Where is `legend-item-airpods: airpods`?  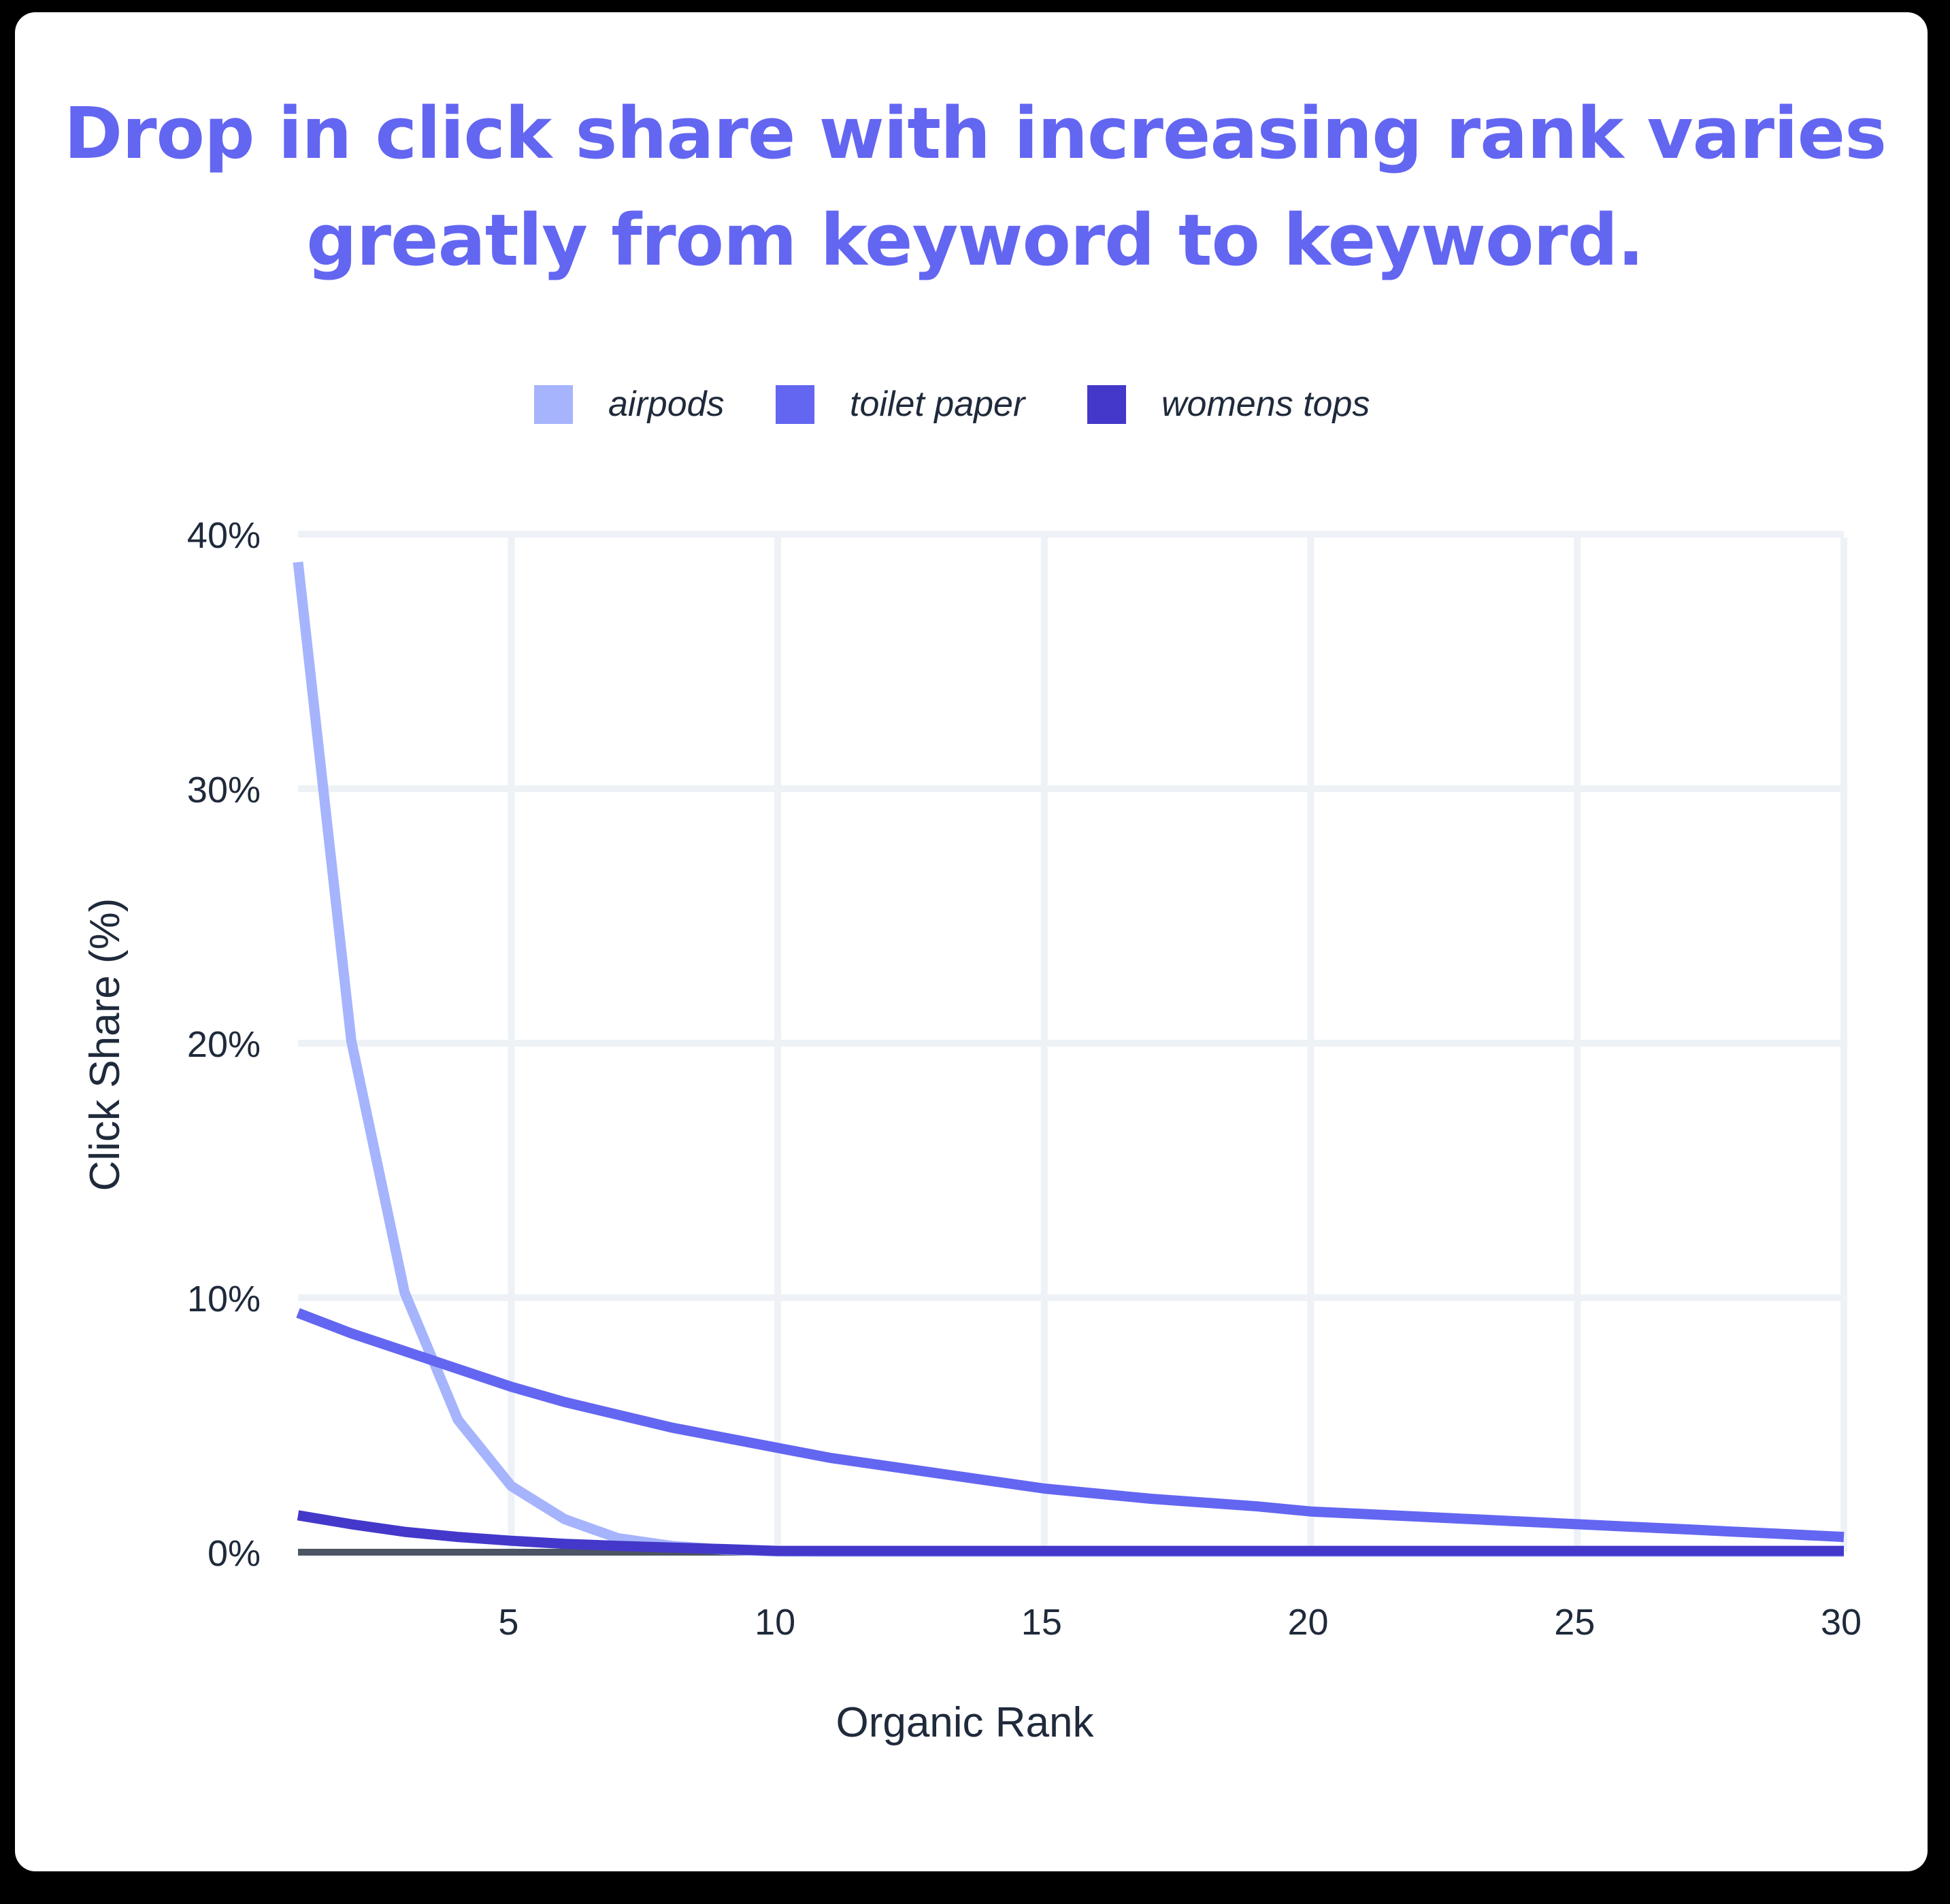
legend-item-airpods: airpods is located at coordinates (629, 404).